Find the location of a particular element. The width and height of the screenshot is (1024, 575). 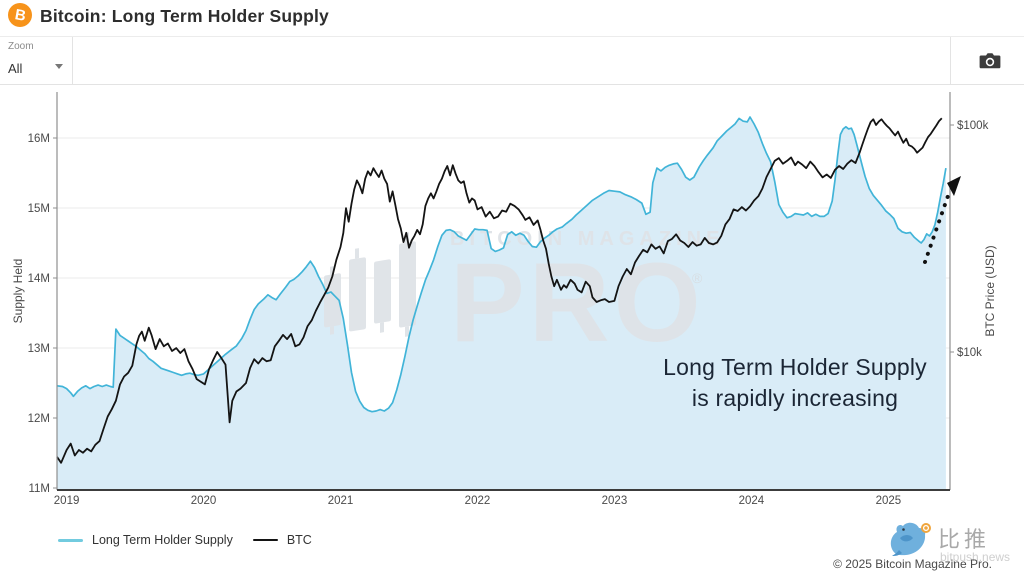

legend-swatch-btc is located at coordinates (265, 540).